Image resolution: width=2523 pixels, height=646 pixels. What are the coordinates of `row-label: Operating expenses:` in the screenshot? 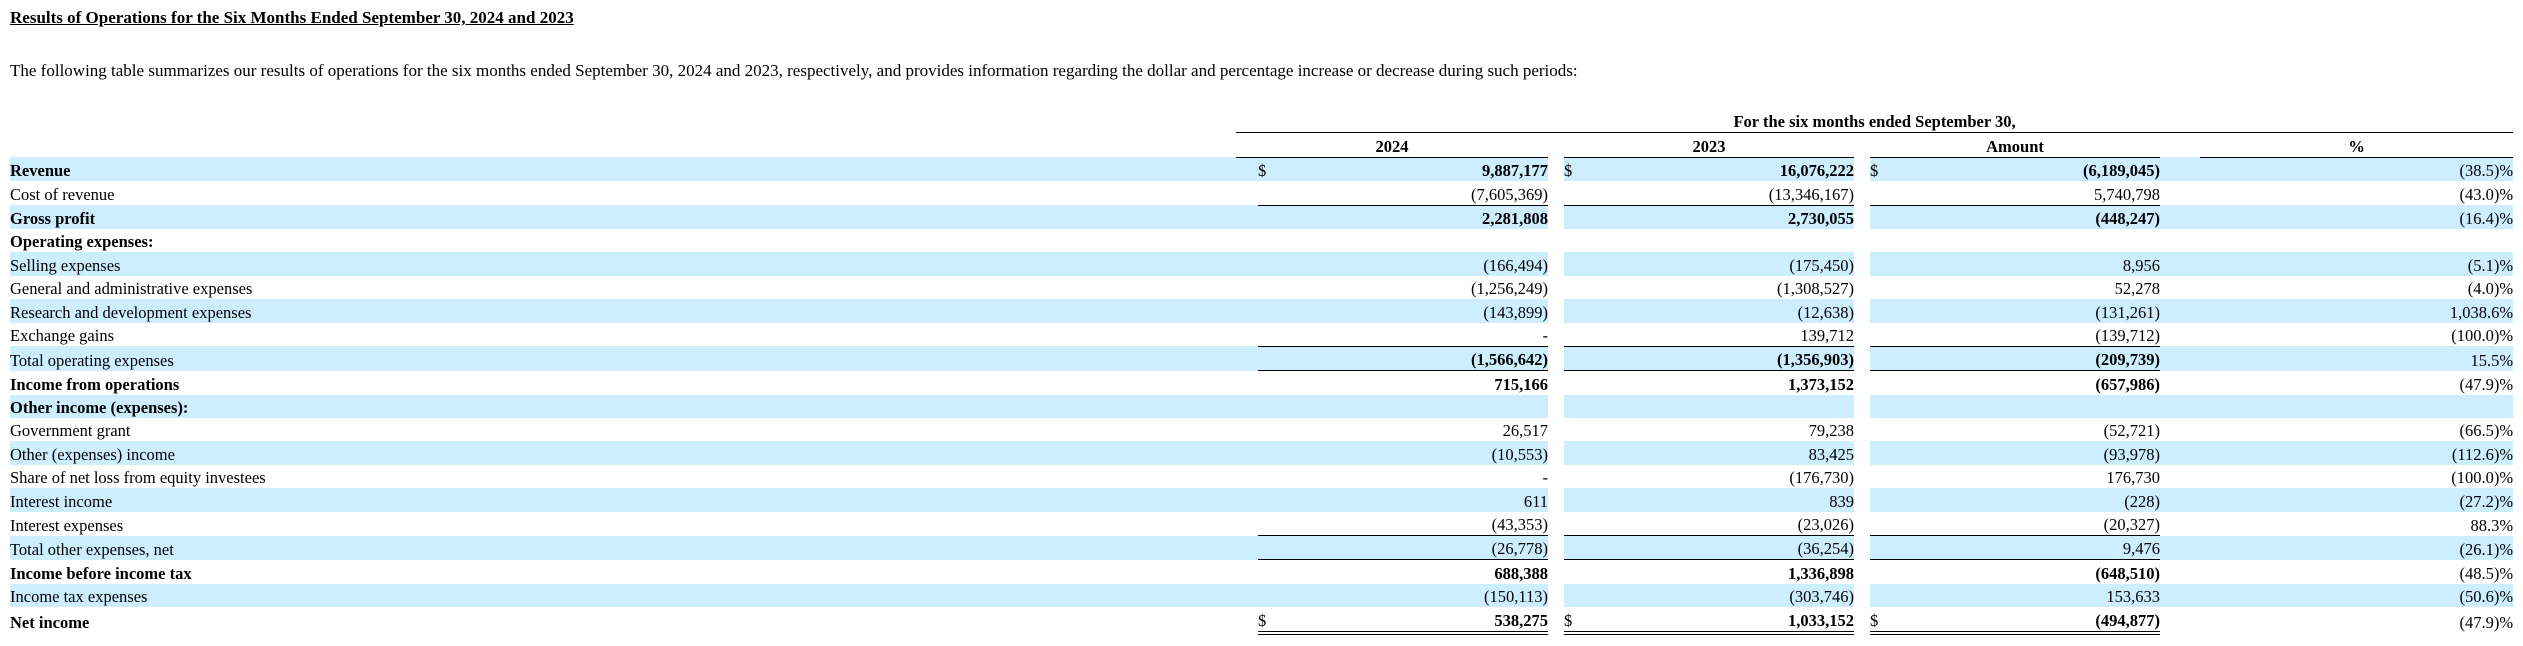 It's located at (82, 242).